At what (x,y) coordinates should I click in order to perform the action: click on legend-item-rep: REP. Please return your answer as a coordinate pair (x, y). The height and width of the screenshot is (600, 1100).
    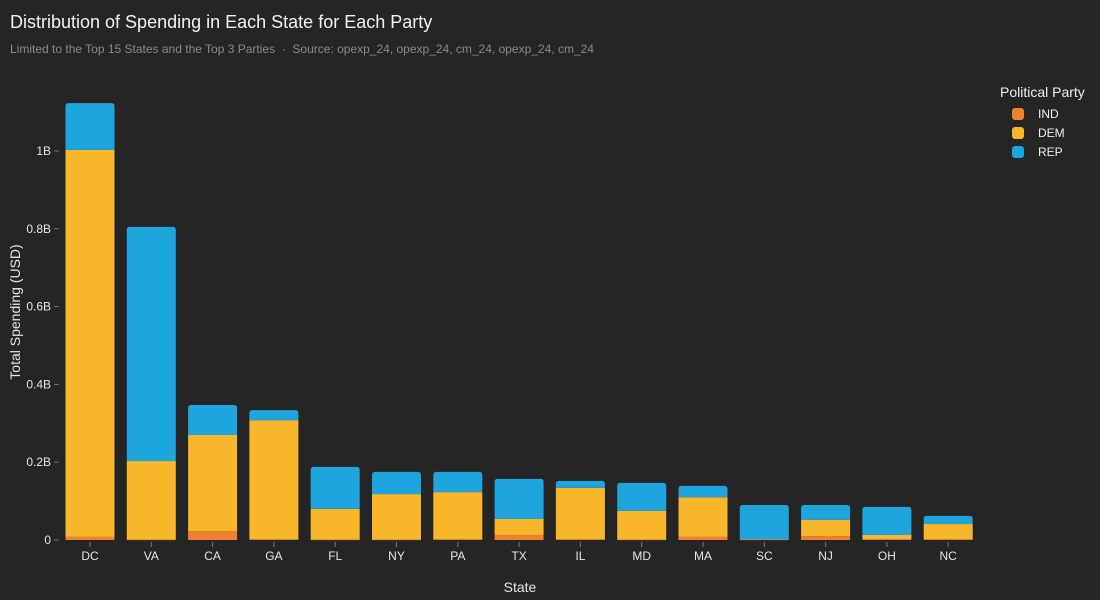
    Looking at the image, I should click on (1042, 151).